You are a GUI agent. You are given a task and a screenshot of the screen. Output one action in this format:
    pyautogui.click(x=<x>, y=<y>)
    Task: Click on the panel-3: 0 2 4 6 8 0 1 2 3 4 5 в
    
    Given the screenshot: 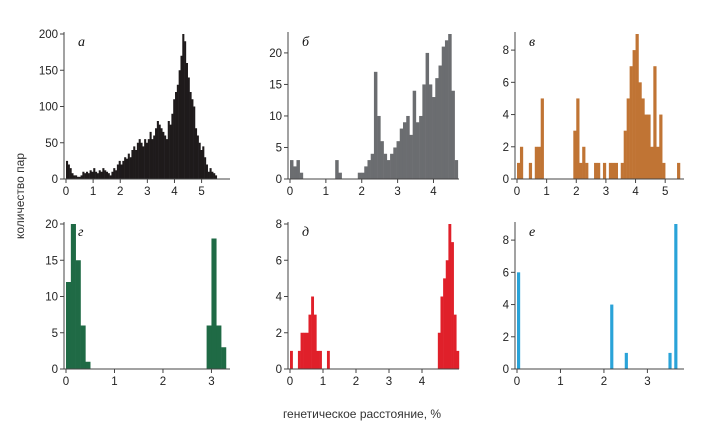 What is the action you would take?
    pyautogui.click(x=593, y=115)
    